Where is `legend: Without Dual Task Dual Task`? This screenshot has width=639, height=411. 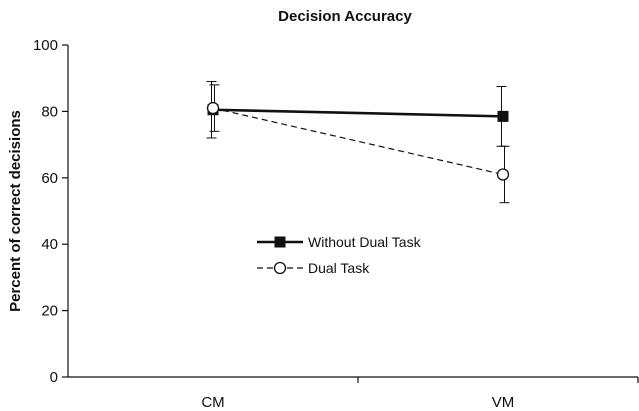
legend: Without Dual Task Dual Task is located at coordinates (339, 255).